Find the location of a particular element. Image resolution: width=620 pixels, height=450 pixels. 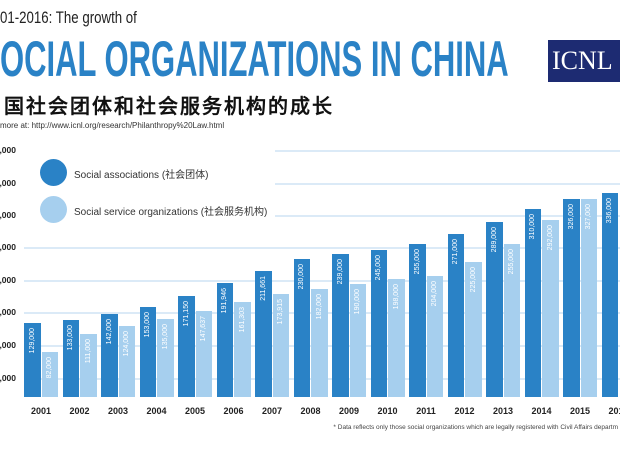

legend-associations-swatch is located at coordinates (53, 172).